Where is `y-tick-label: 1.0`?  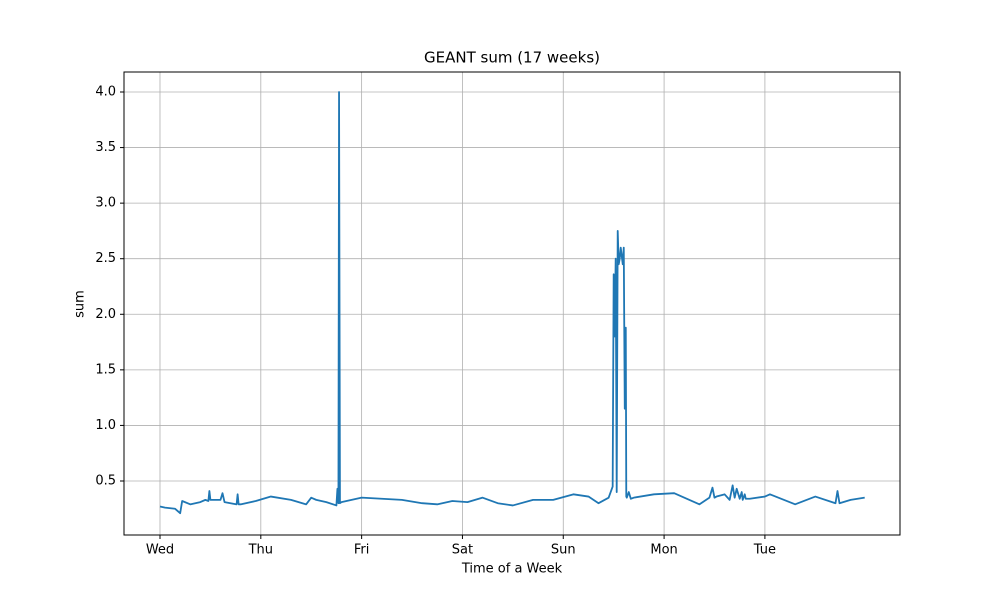
y-tick-label: 1.0 is located at coordinates (105, 425).